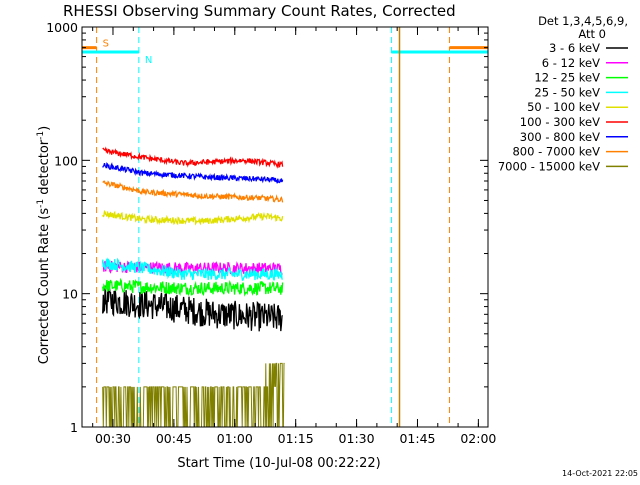 The width and height of the screenshot is (640, 485). I want to click on legend-entry-label-1: 6 - 12 keV, so click(571, 63).